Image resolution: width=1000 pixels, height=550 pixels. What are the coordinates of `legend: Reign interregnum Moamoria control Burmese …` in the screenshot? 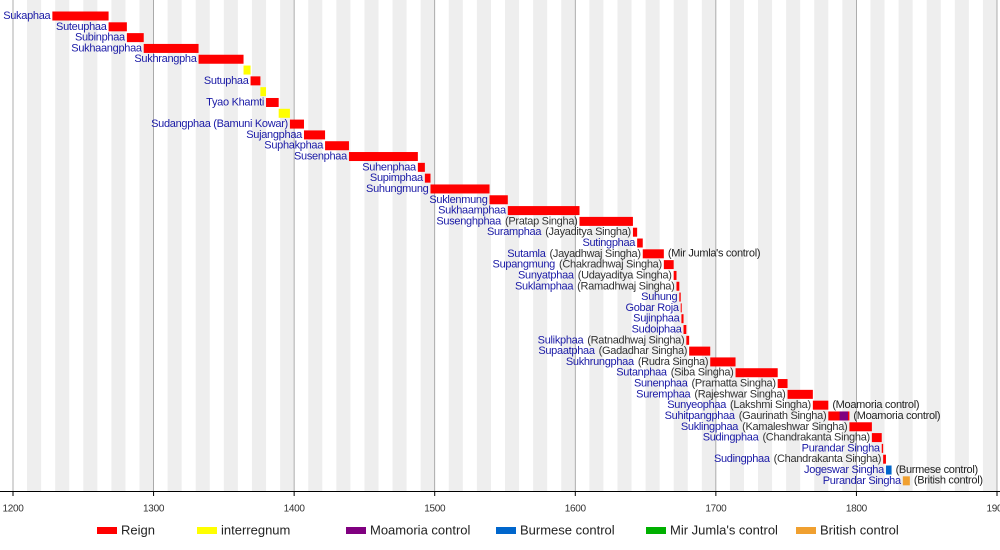 It's located at (498, 529).